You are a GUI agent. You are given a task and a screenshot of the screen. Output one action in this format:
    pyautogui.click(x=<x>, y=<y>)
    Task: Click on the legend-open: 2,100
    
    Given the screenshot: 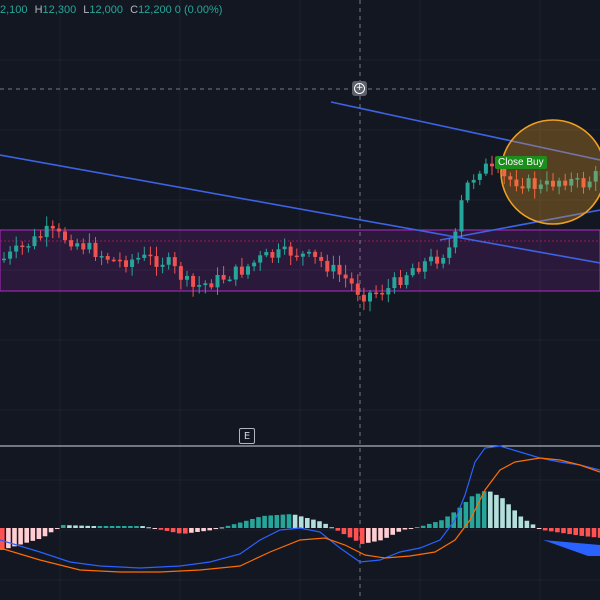 What is the action you would take?
    pyautogui.click(x=14, y=10)
    